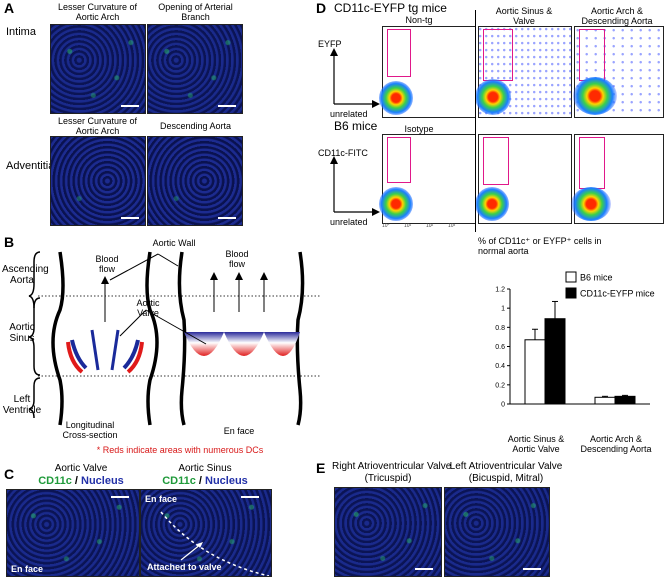 This screenshot has height=577, width=664. What do you see at coordinates (205, 468) in the screenshot?
I see `panel-c-right-title: Aortic Sinus` at bounding box center [205, 468].